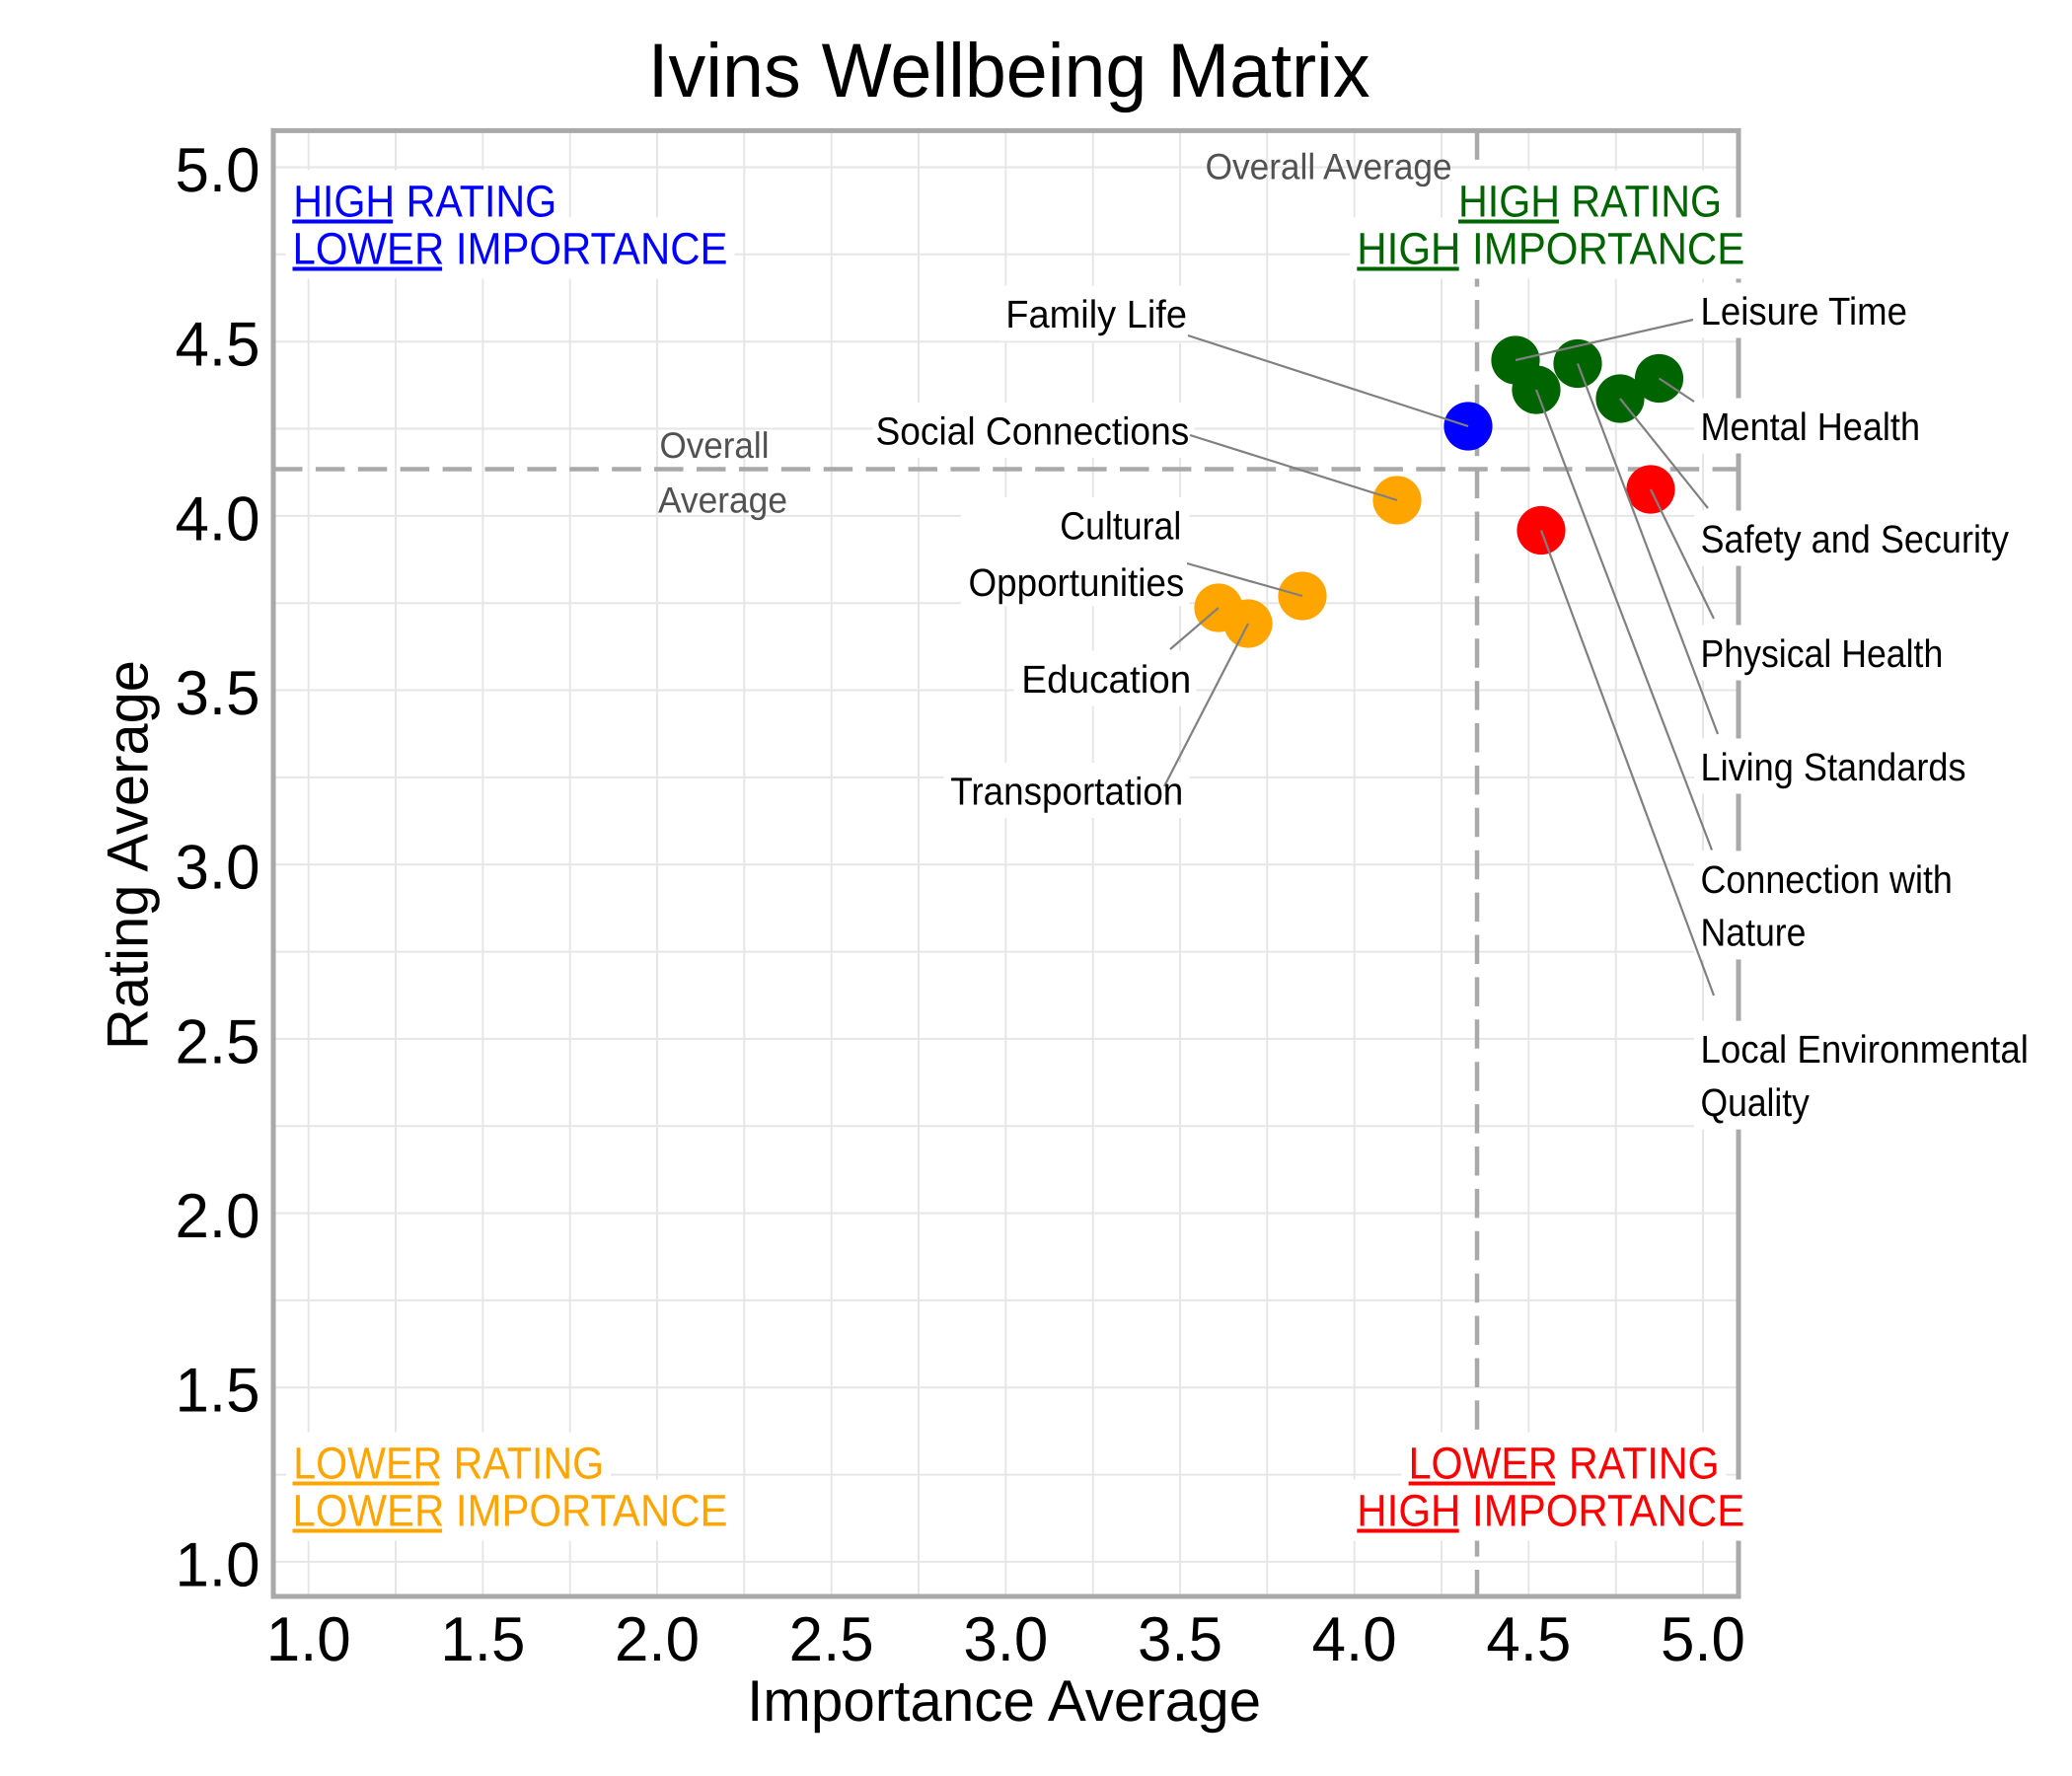 The height and width of the screenshot is (1776, 2072). I want to click on svg-text: Mental Health, so click(1811, 428).